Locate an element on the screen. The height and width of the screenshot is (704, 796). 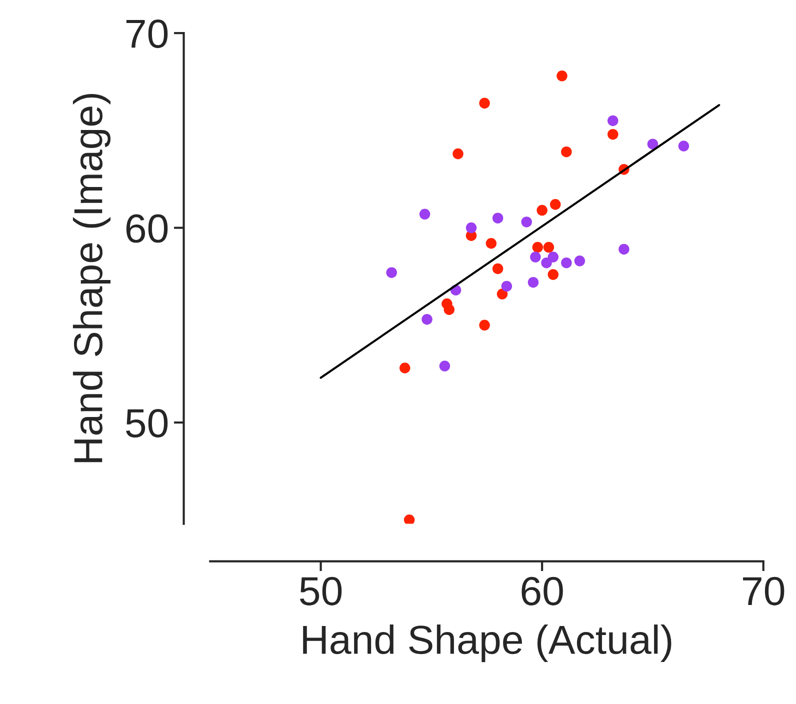
y-tick-label: 60 is located at coordinates (147, 228).